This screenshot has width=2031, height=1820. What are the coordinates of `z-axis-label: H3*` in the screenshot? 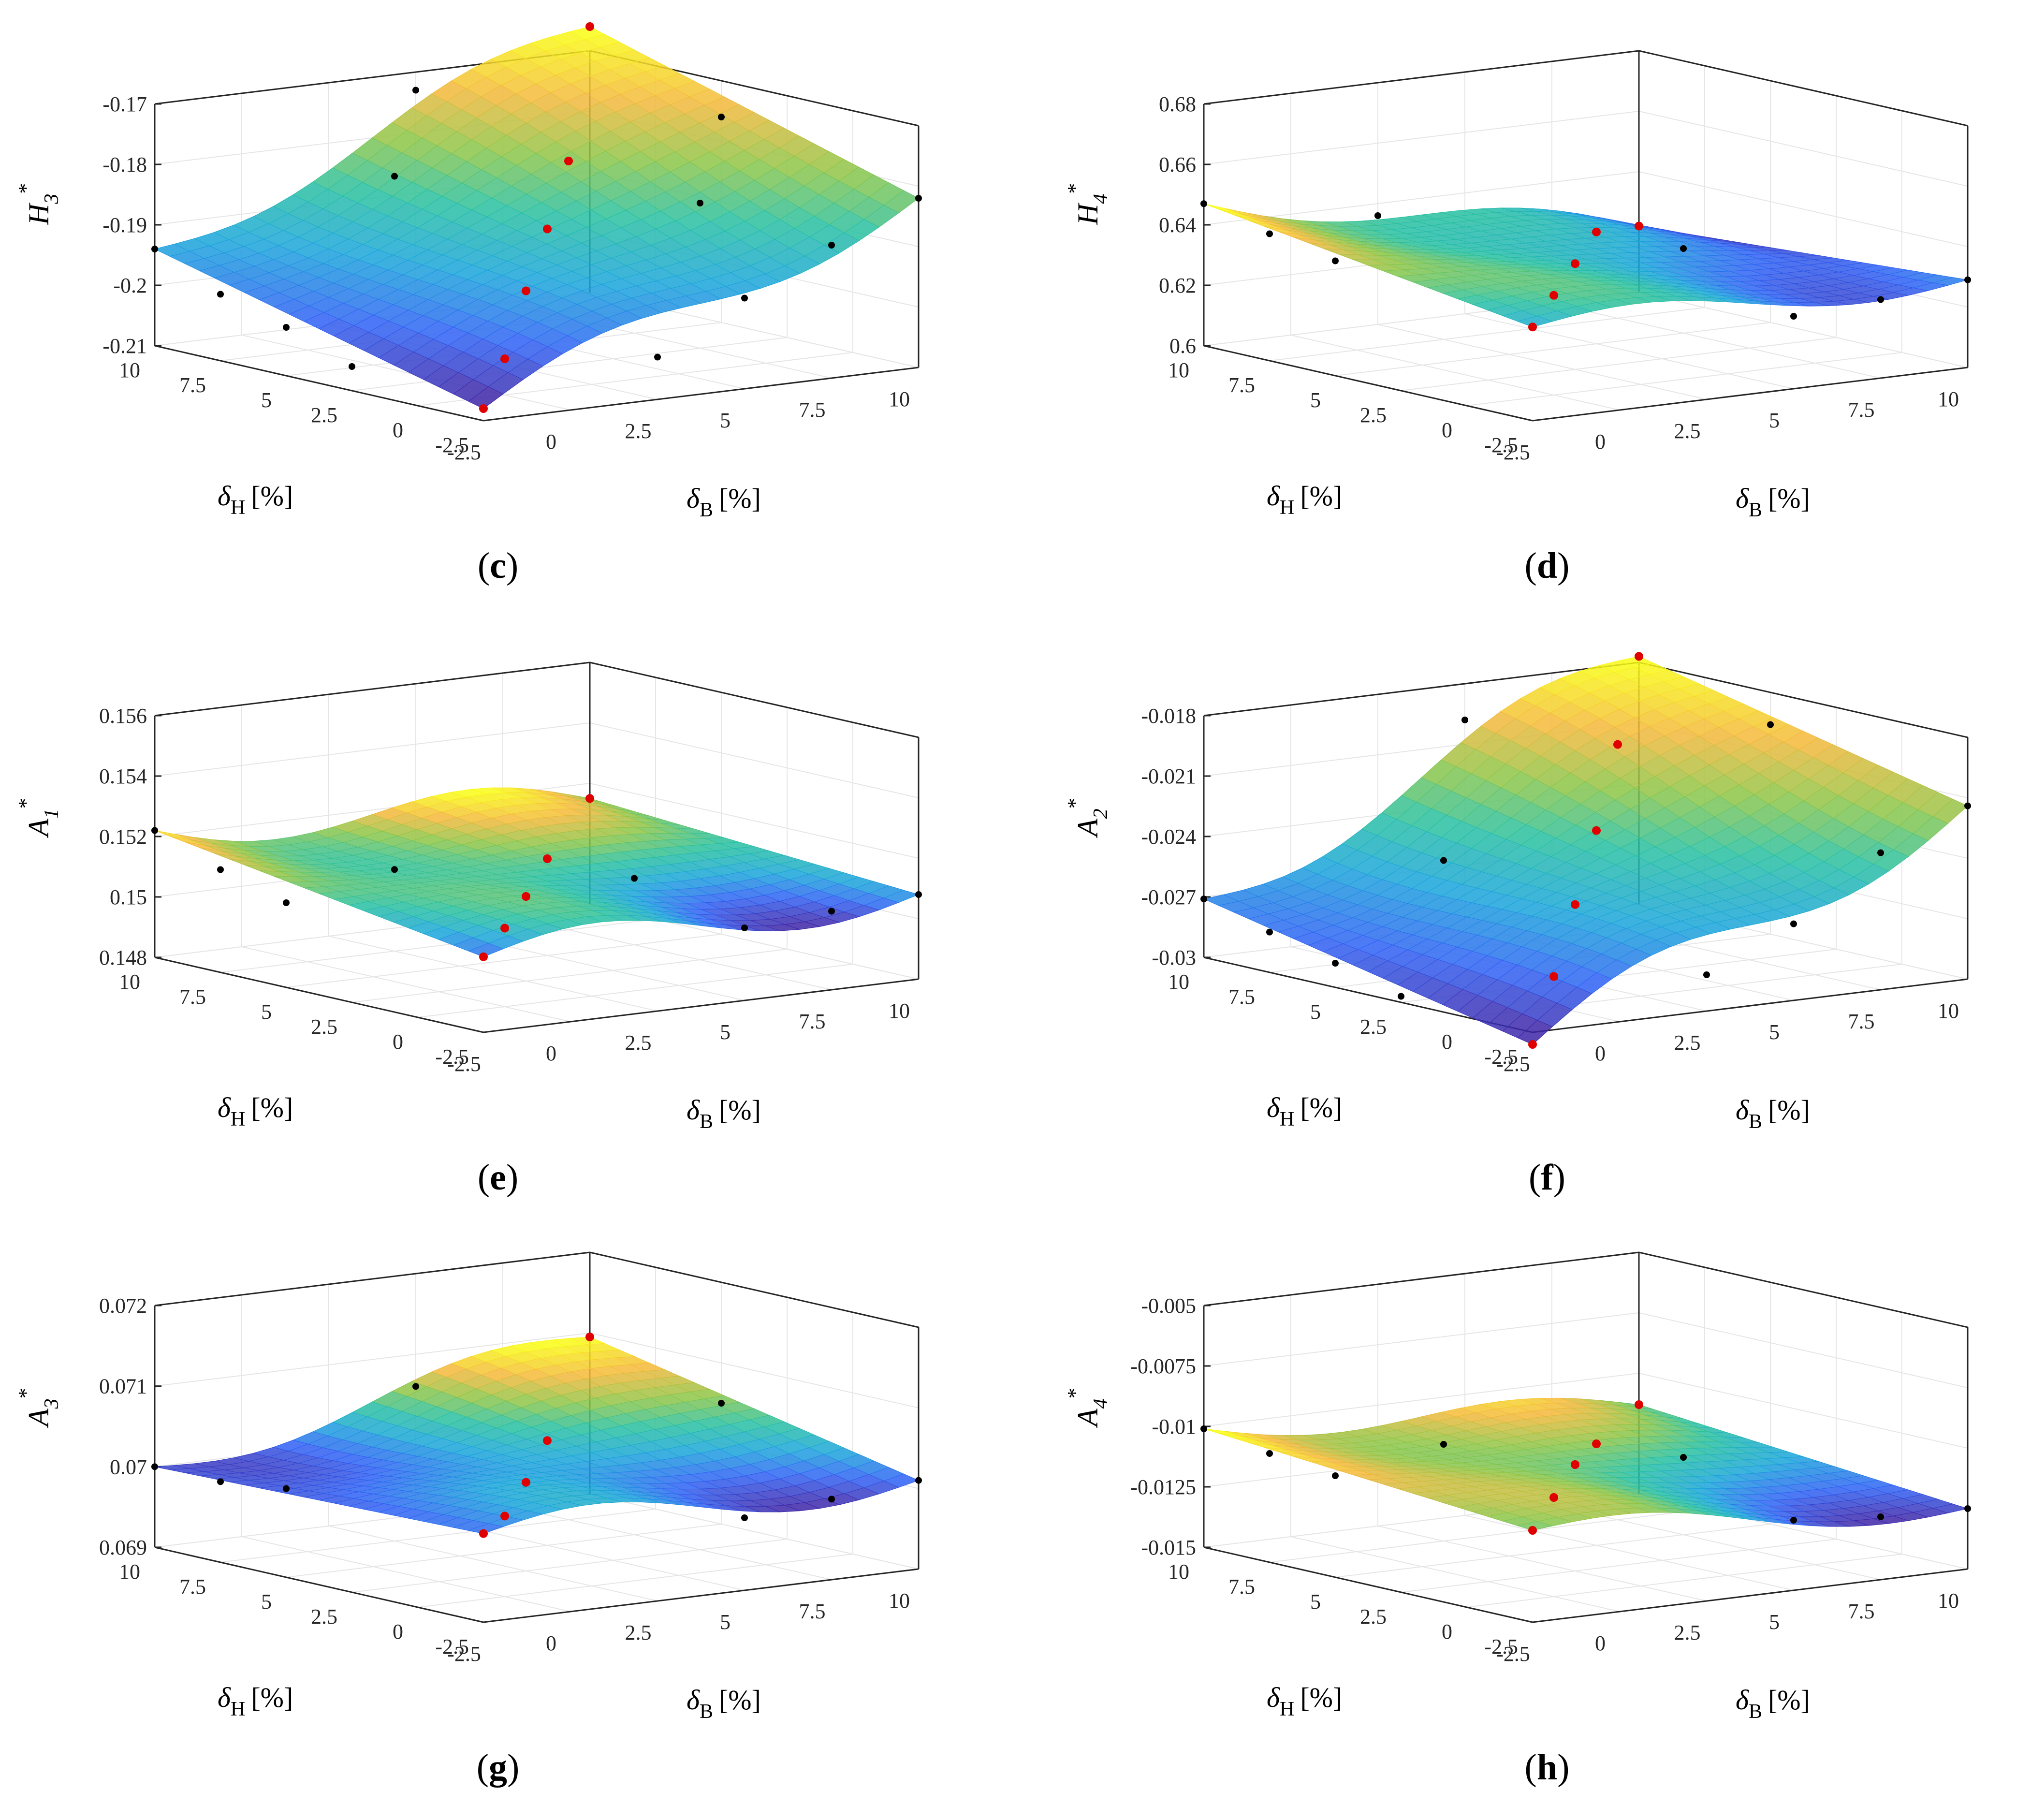 It's located at (38, 204).